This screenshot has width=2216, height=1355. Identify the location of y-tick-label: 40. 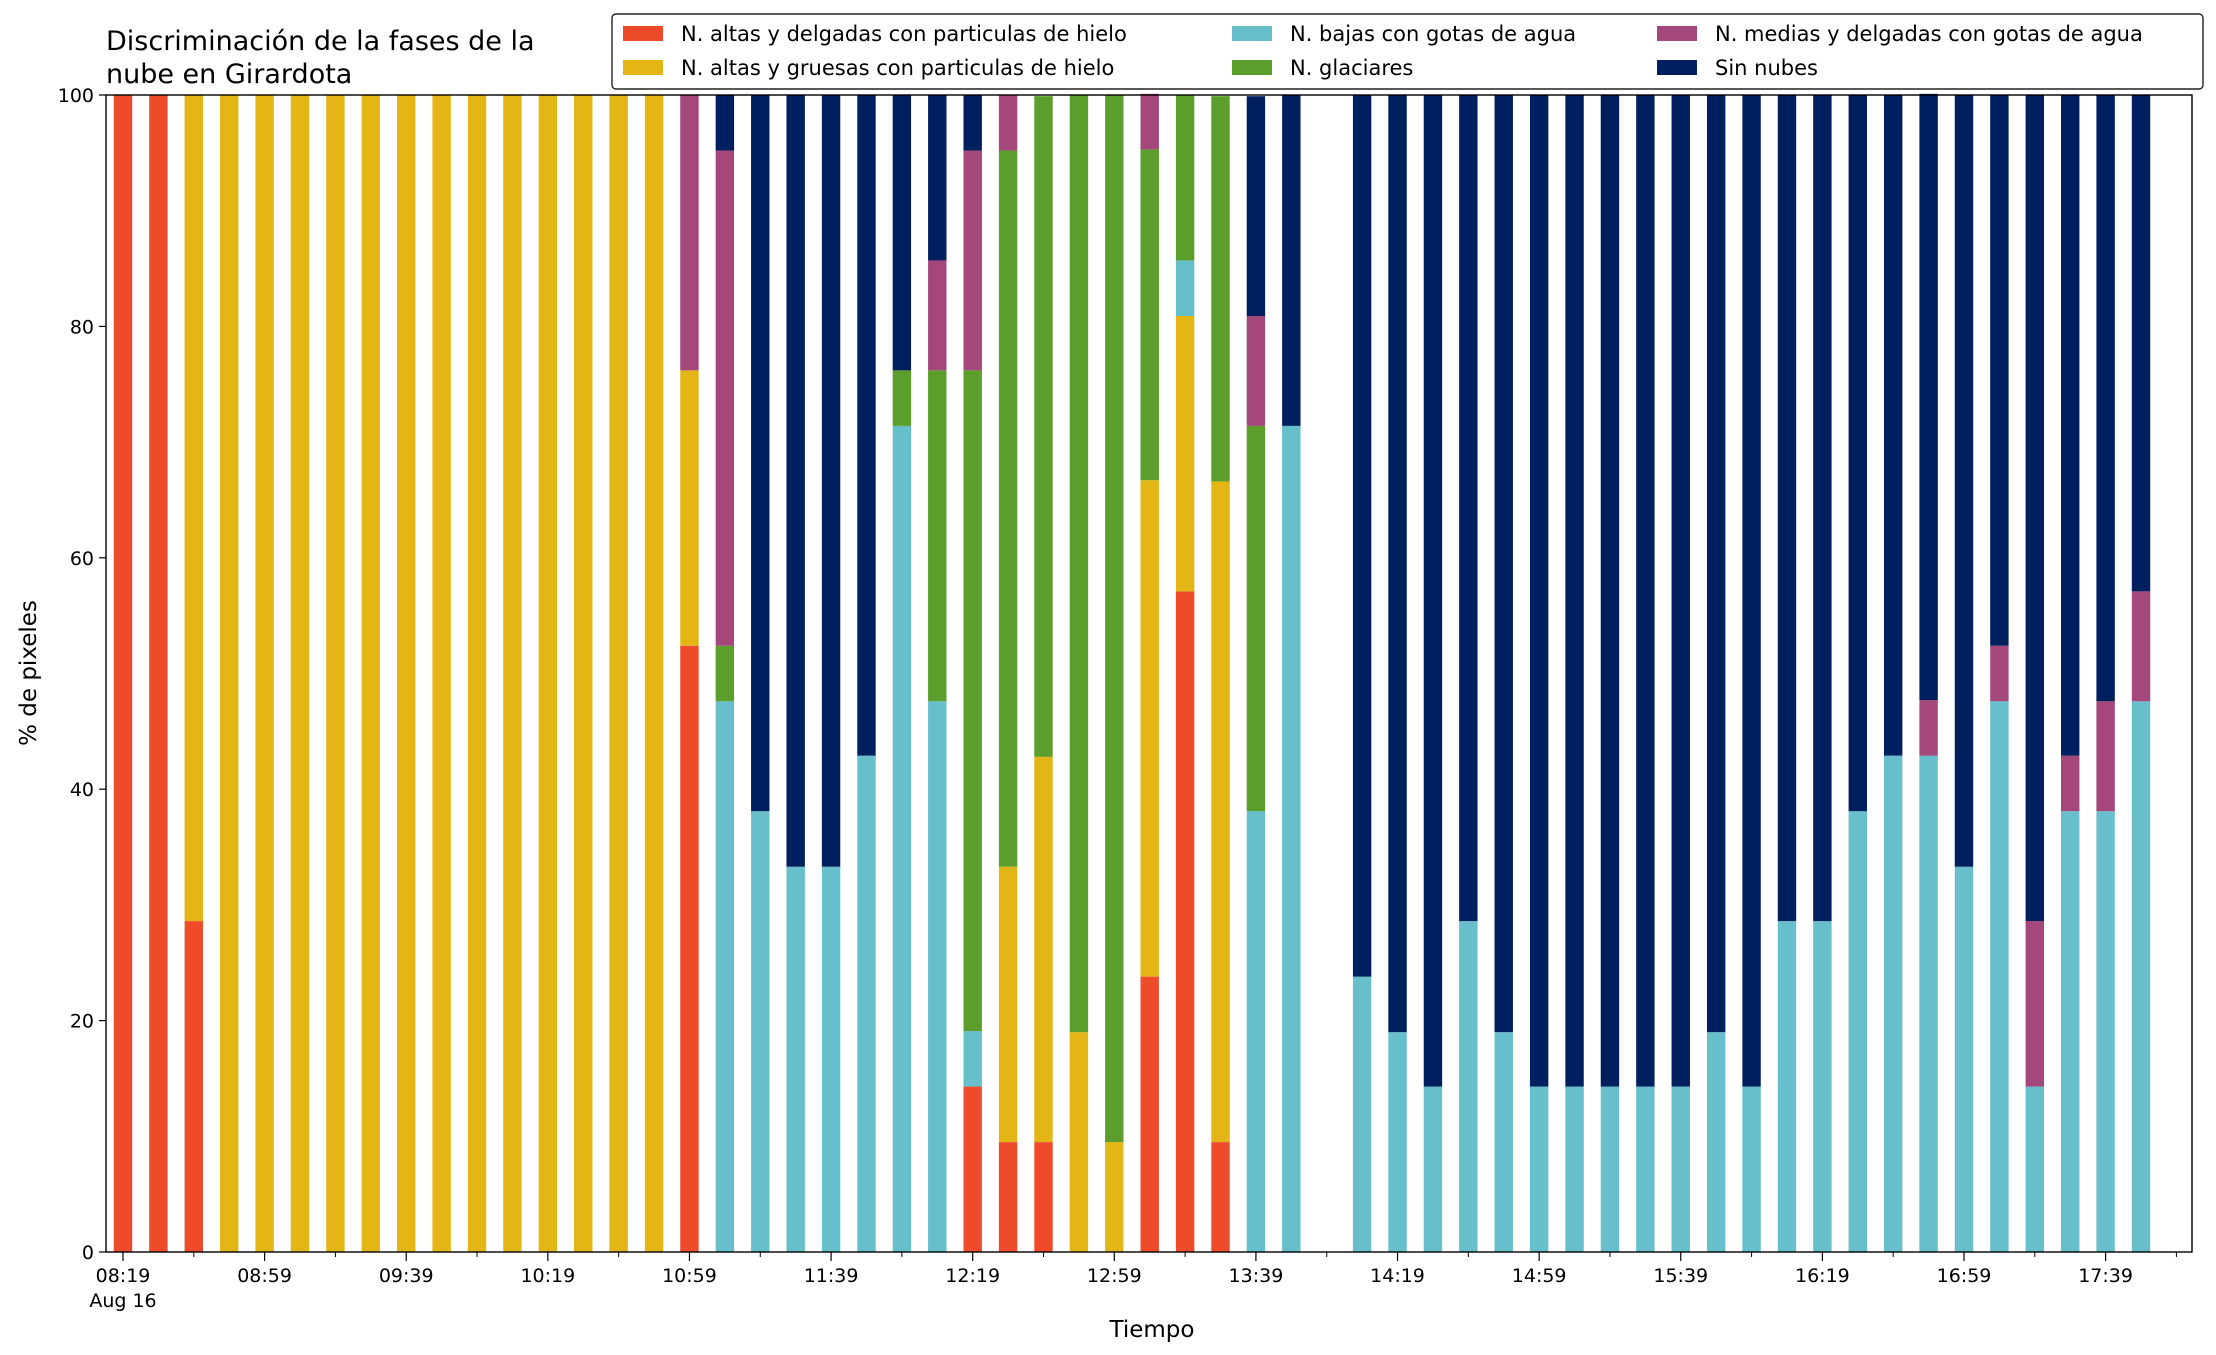
(82, 790).